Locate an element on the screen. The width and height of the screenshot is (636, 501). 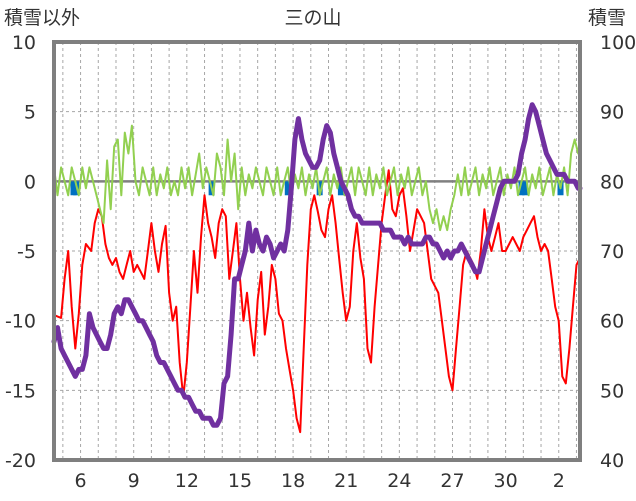
y-left-tick-label: -5 is located at coordinates (26, 252).